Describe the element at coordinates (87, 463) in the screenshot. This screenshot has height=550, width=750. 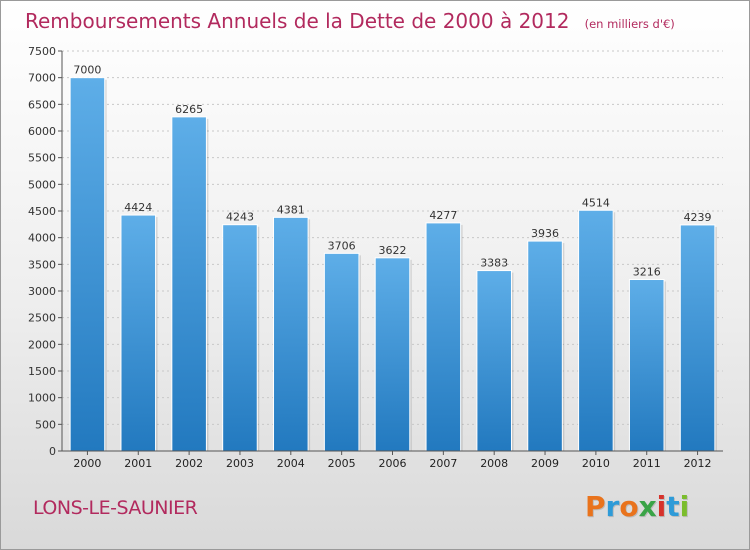
I see `x-tick-label: 2000` at that location.